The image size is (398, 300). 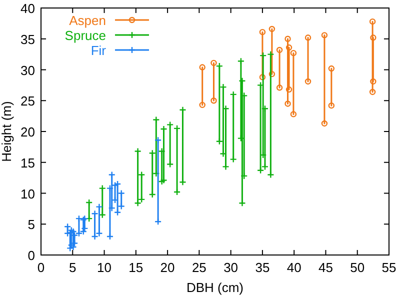 I want to click on x-tick-label: 0, so click(x=41, y=267).